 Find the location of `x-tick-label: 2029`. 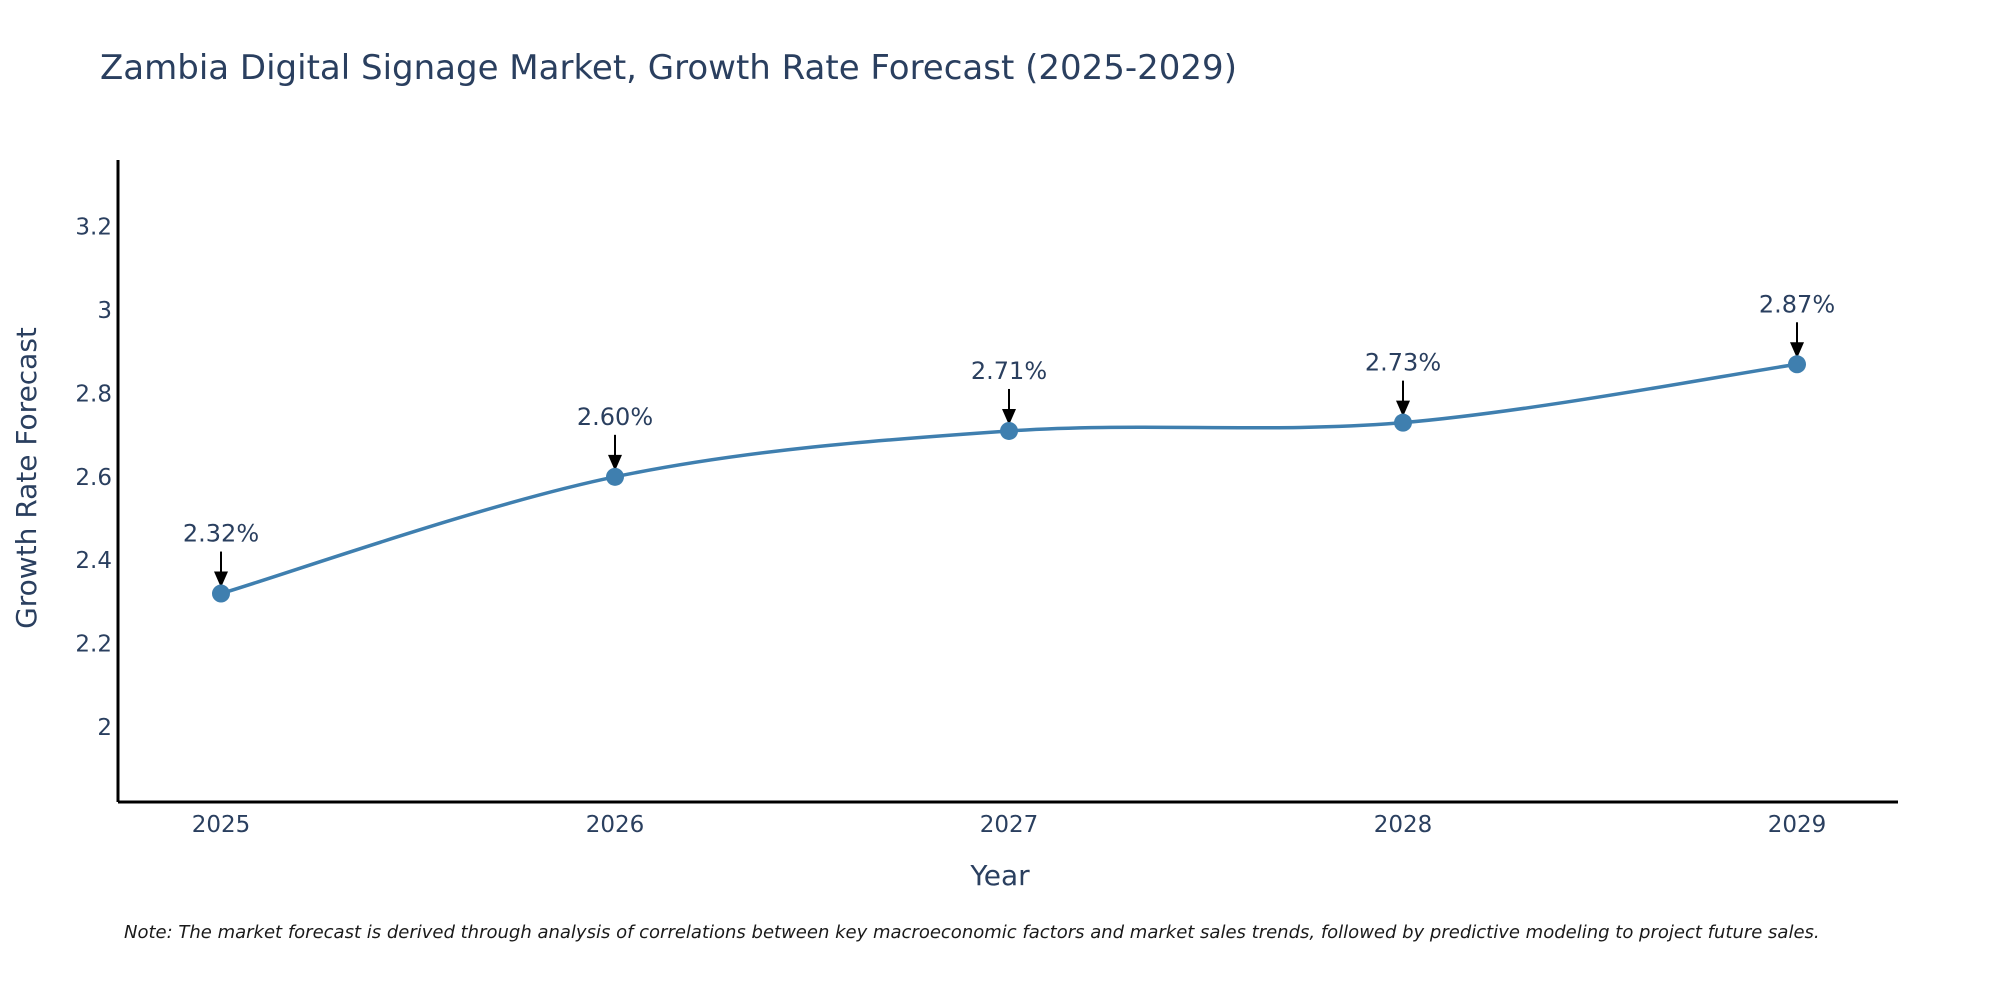

x-tick-label: 2029 is located at coordinates (1797, 825).